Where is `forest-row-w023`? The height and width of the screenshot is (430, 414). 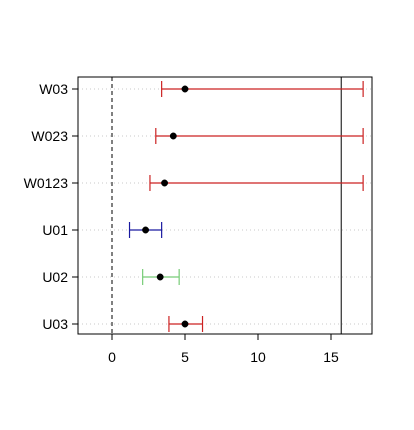
forest-row-w023 is located at coordinates (259, 136).